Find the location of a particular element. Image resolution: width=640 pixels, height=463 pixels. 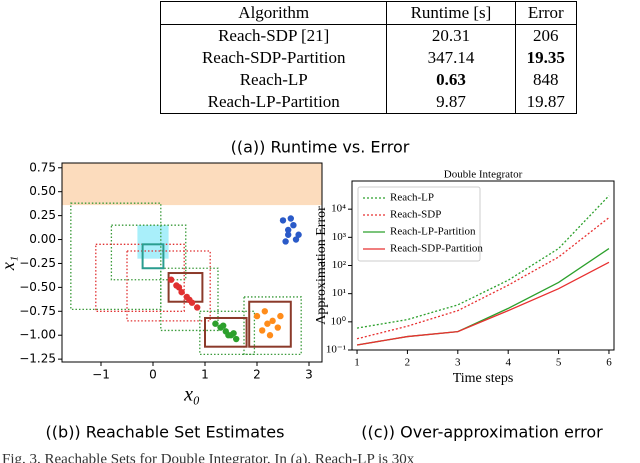

caption-a: ((a)) Runtime vs. Error is located at coordinates (320, 147).